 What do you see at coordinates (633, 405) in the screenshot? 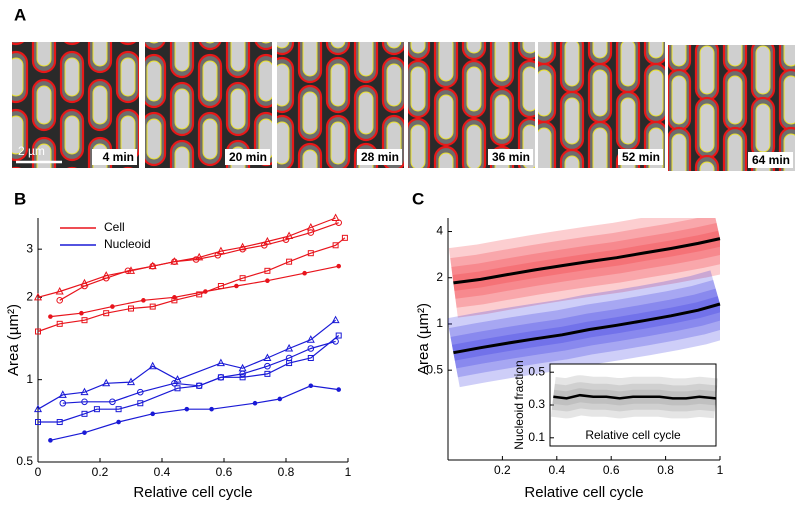
I see `inset-background` at bounding box center [633, 405].